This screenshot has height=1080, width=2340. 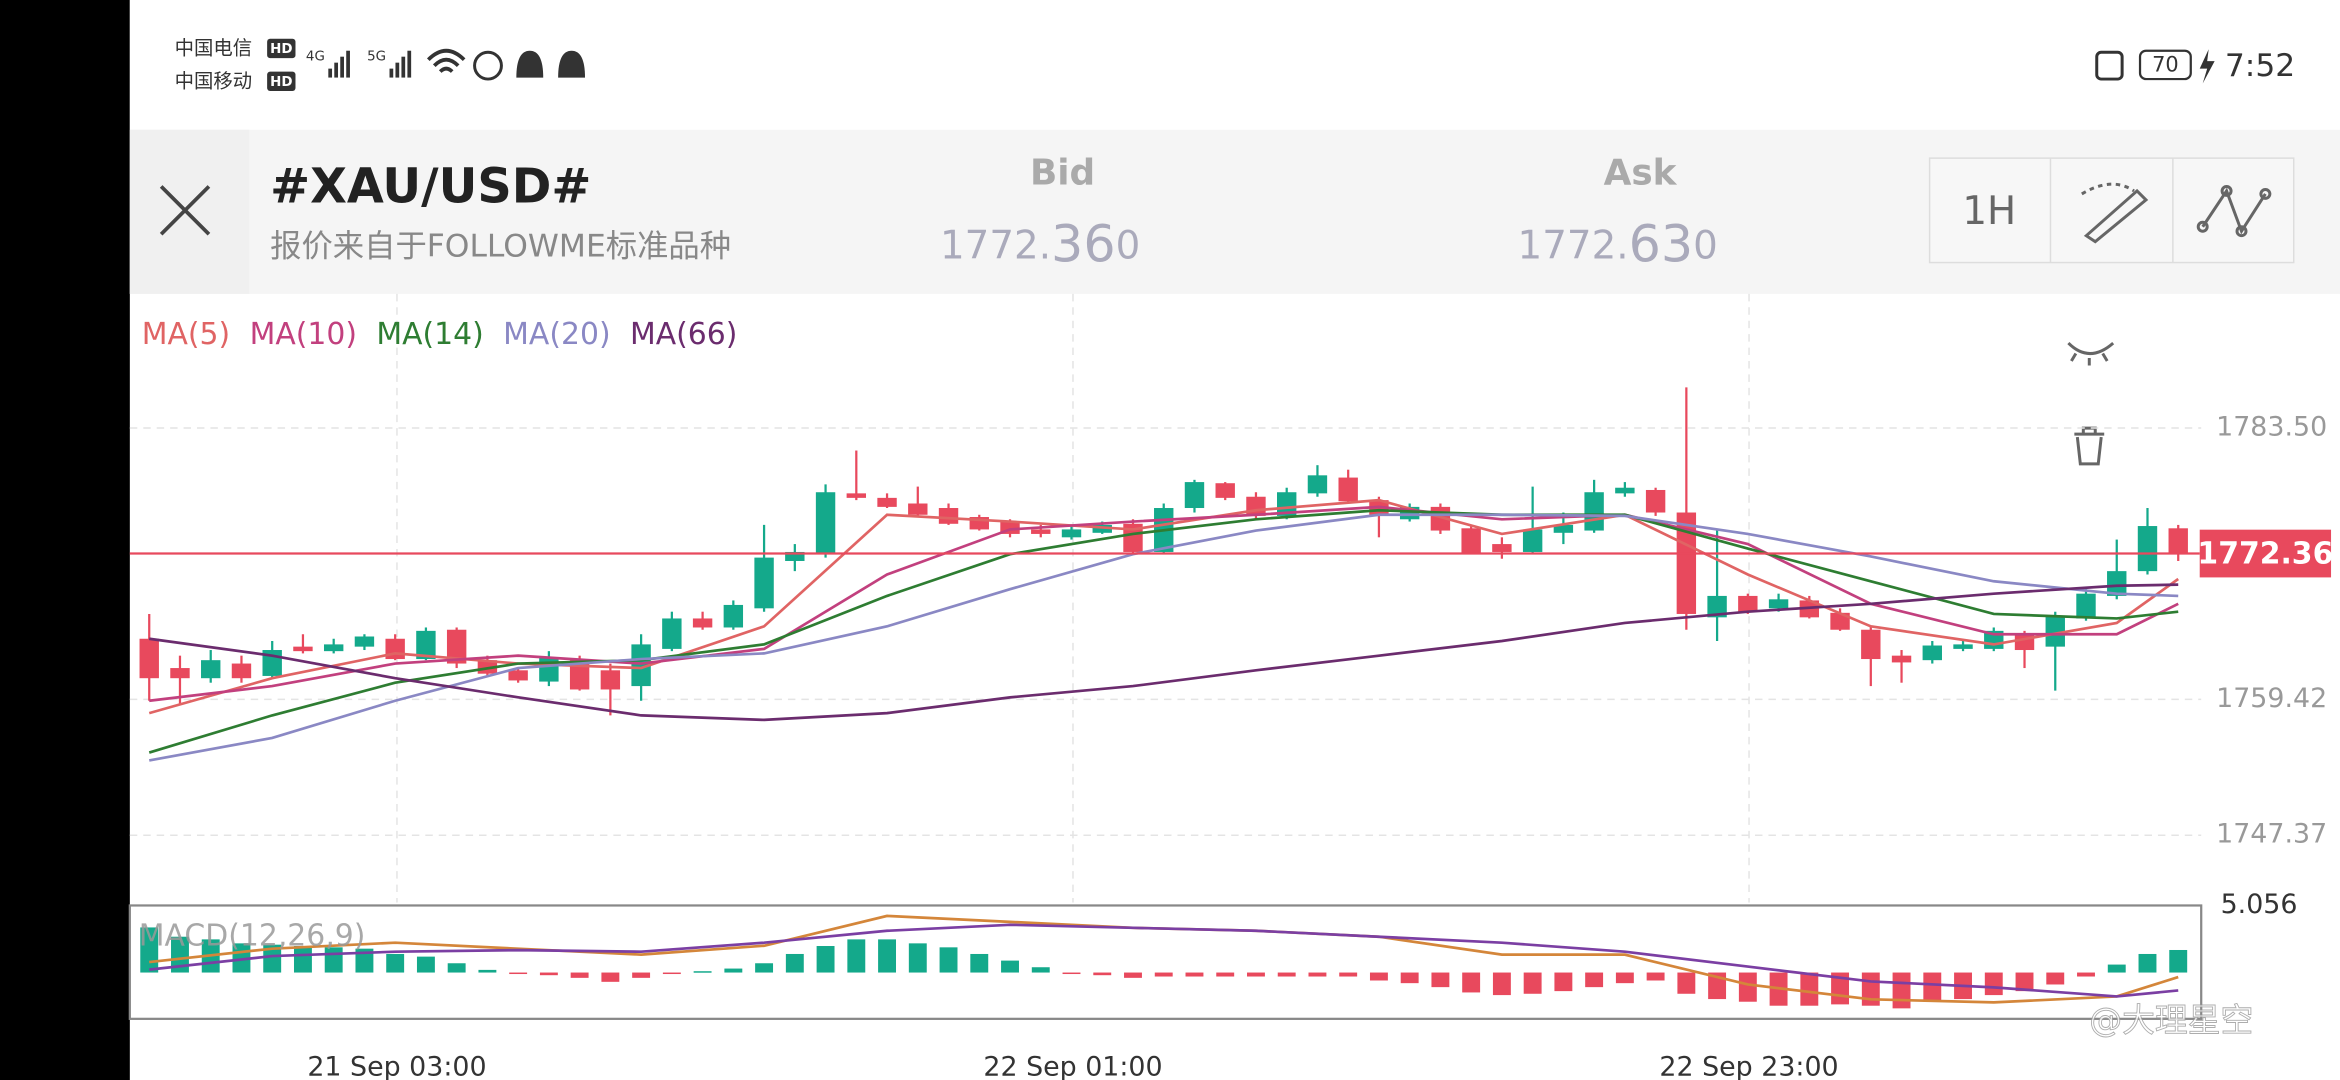 I want to click on macd-line, so click(x=1164, y=960).